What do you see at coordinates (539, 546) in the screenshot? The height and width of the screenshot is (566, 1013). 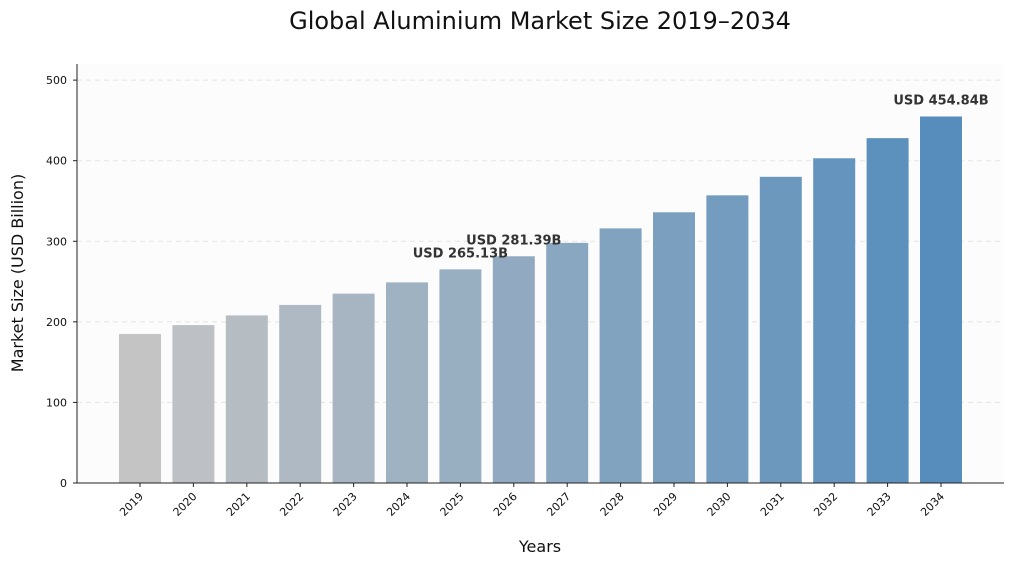 I see `x-axis-title: Years` at bounding box center [539, 546].